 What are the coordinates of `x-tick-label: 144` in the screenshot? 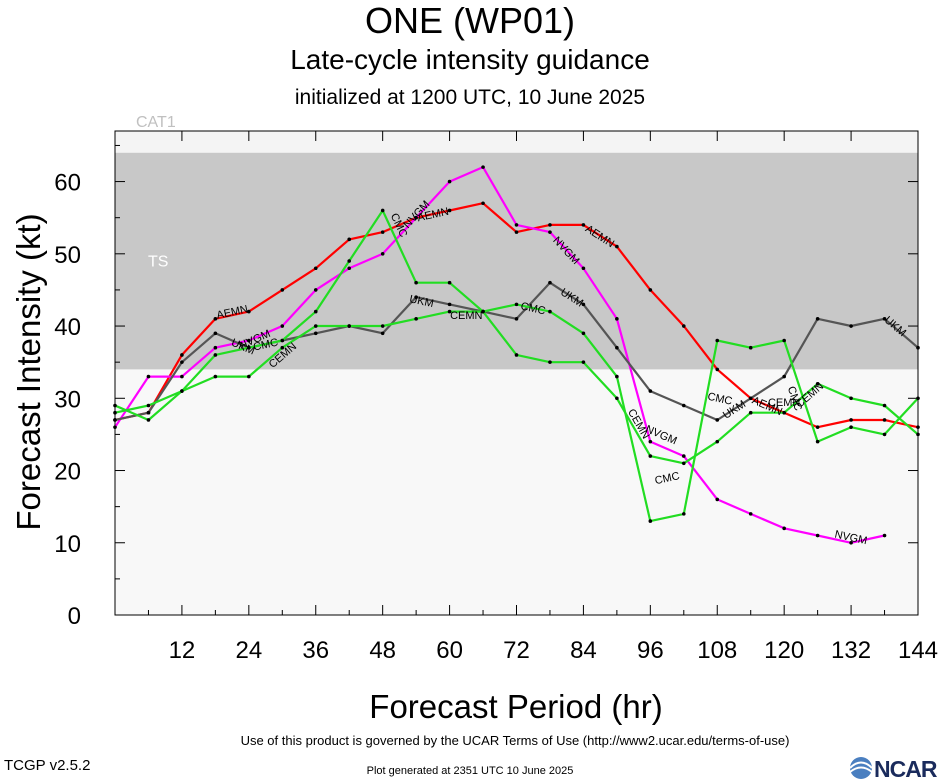 It's located at (918, 650).